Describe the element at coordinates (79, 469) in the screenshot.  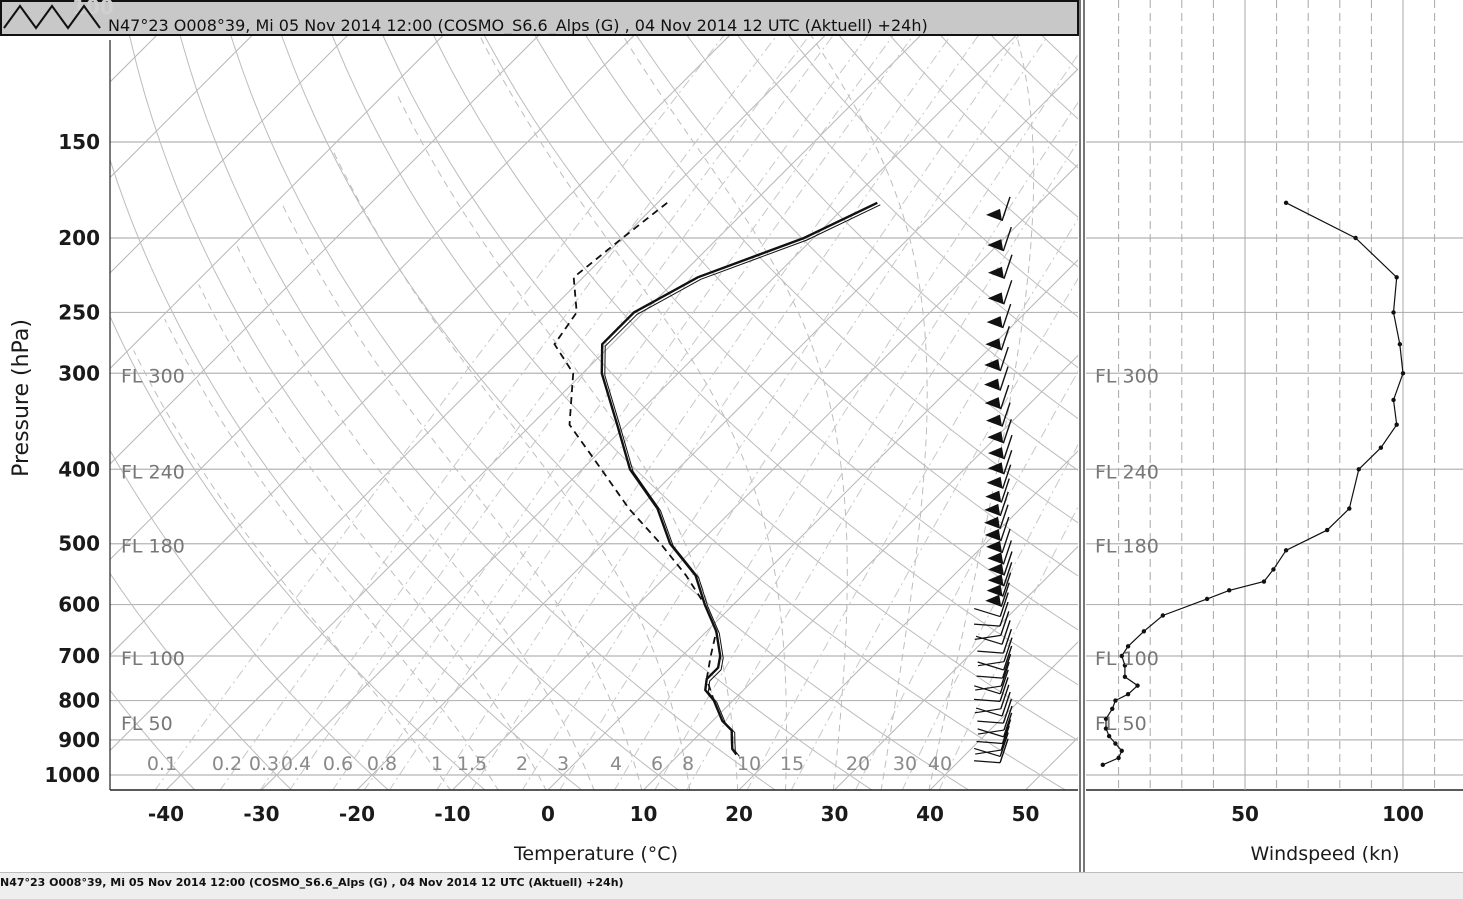
I see `y-tick-label: 400` at that location.